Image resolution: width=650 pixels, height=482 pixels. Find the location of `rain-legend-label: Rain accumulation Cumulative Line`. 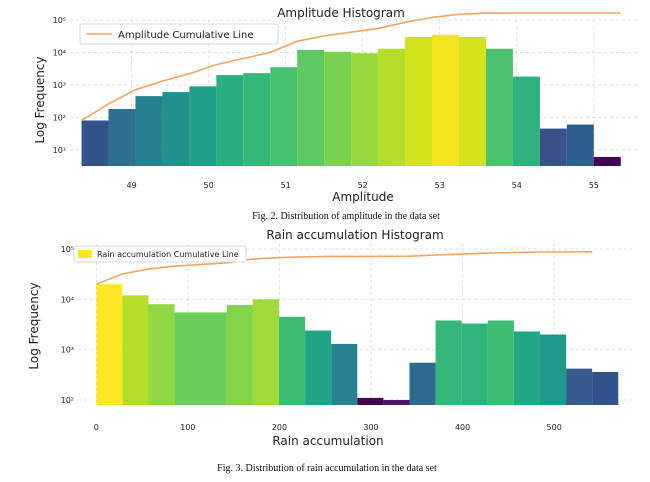

rain-legend-label: Rain accumulation Cumulative Line is located at coordinates (168, 254).